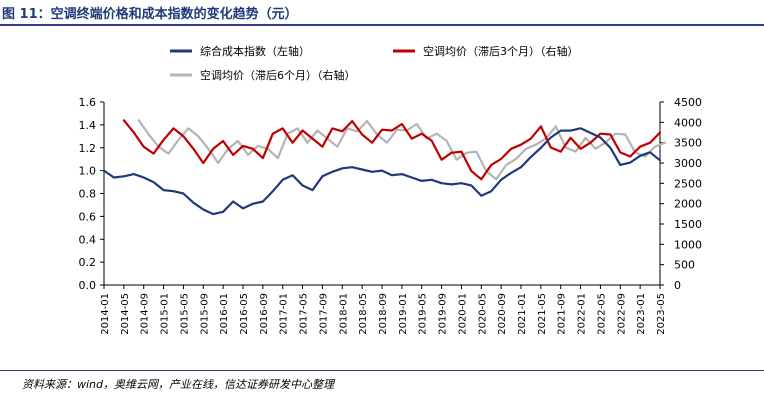 This screenshot has height=402, width=764. Describe the element at coordinates (264, 314) in the screenshot. I see `x-tick-label: 2016-09` at that location.